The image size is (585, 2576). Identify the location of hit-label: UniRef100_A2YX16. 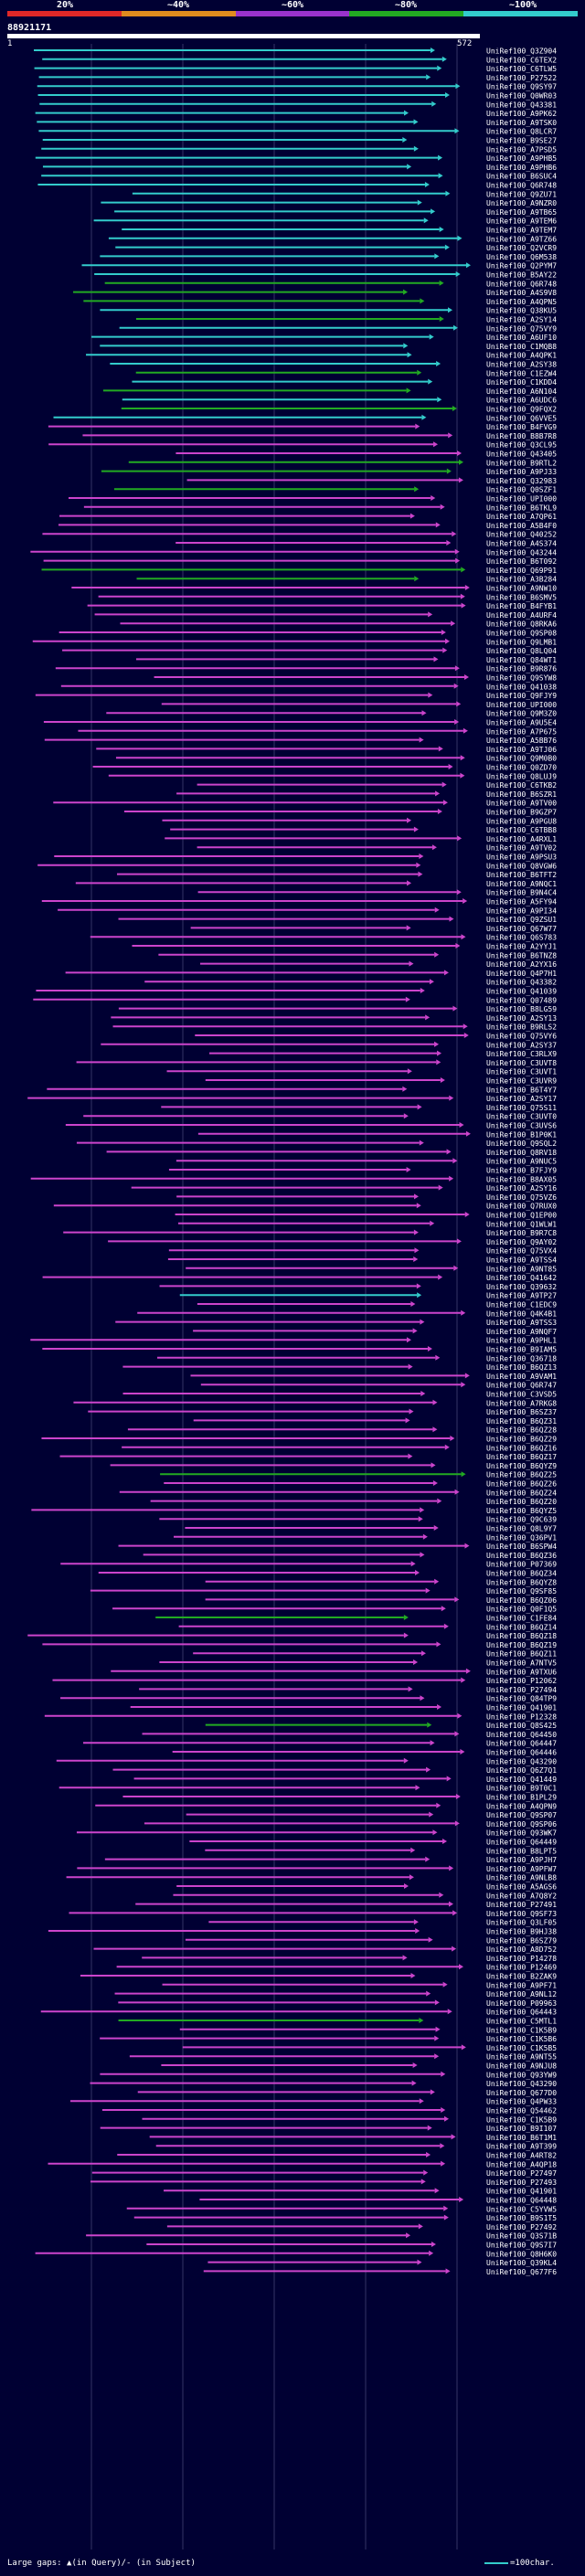
(521, 964).